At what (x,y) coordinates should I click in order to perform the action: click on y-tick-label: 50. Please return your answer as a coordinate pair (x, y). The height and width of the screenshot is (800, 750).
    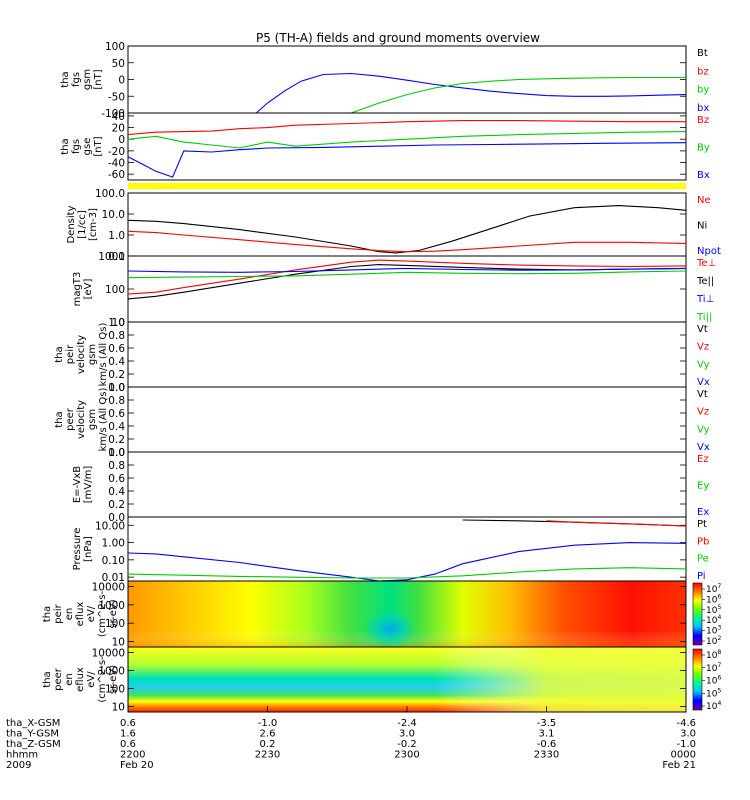
    Looking at the image, I should click on (118, 64).